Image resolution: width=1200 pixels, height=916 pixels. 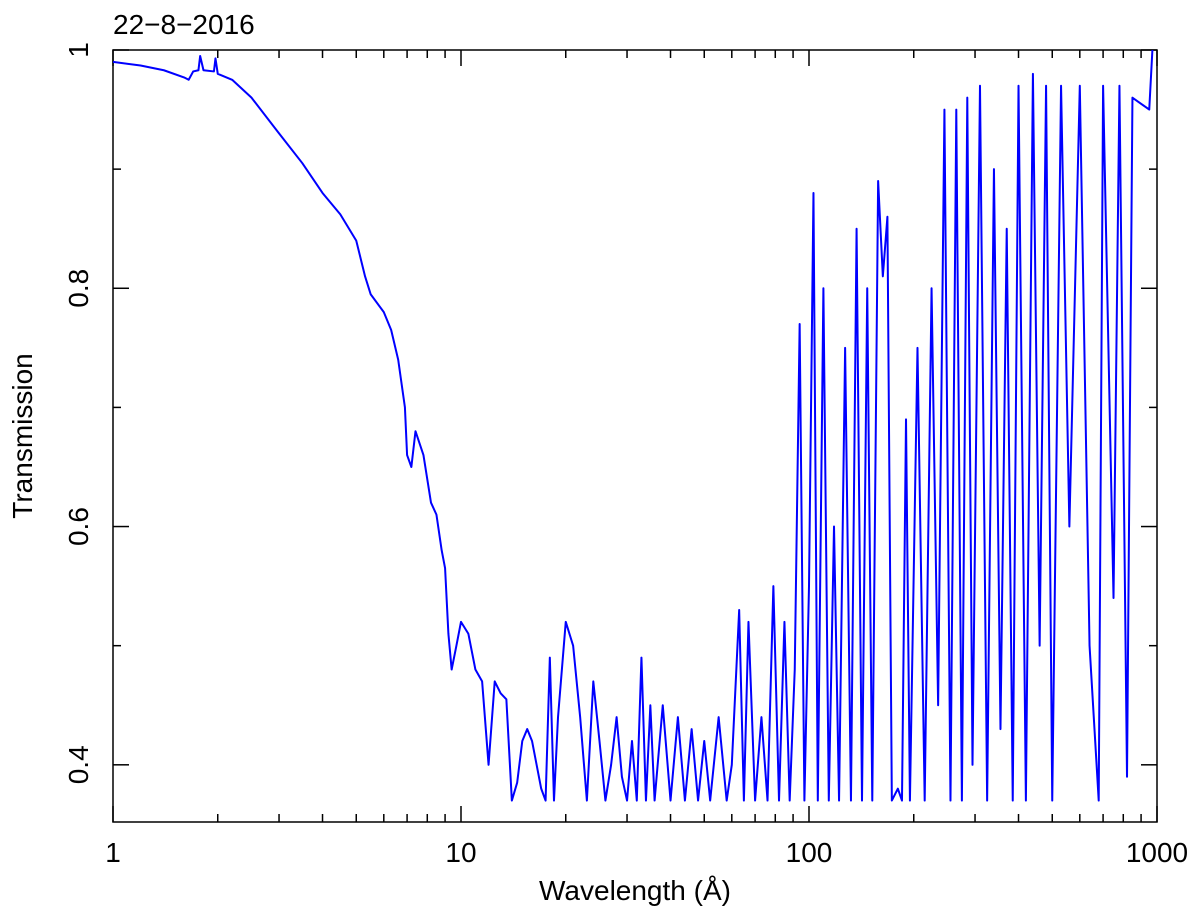 I want to click on x-tick-label: 1, so click(x=113, y=852).